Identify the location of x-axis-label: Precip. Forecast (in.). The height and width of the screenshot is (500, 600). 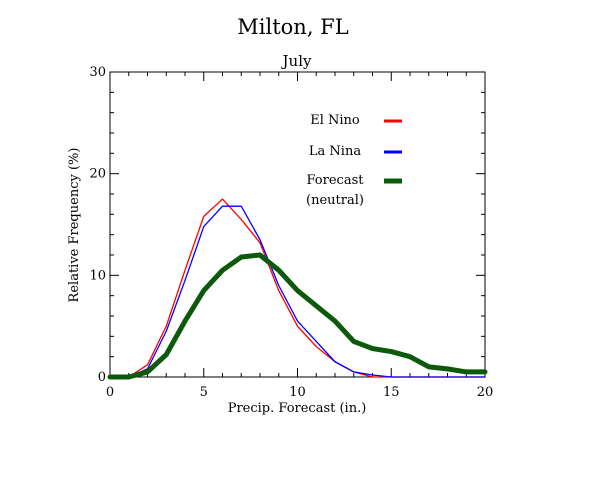
(297, 408).